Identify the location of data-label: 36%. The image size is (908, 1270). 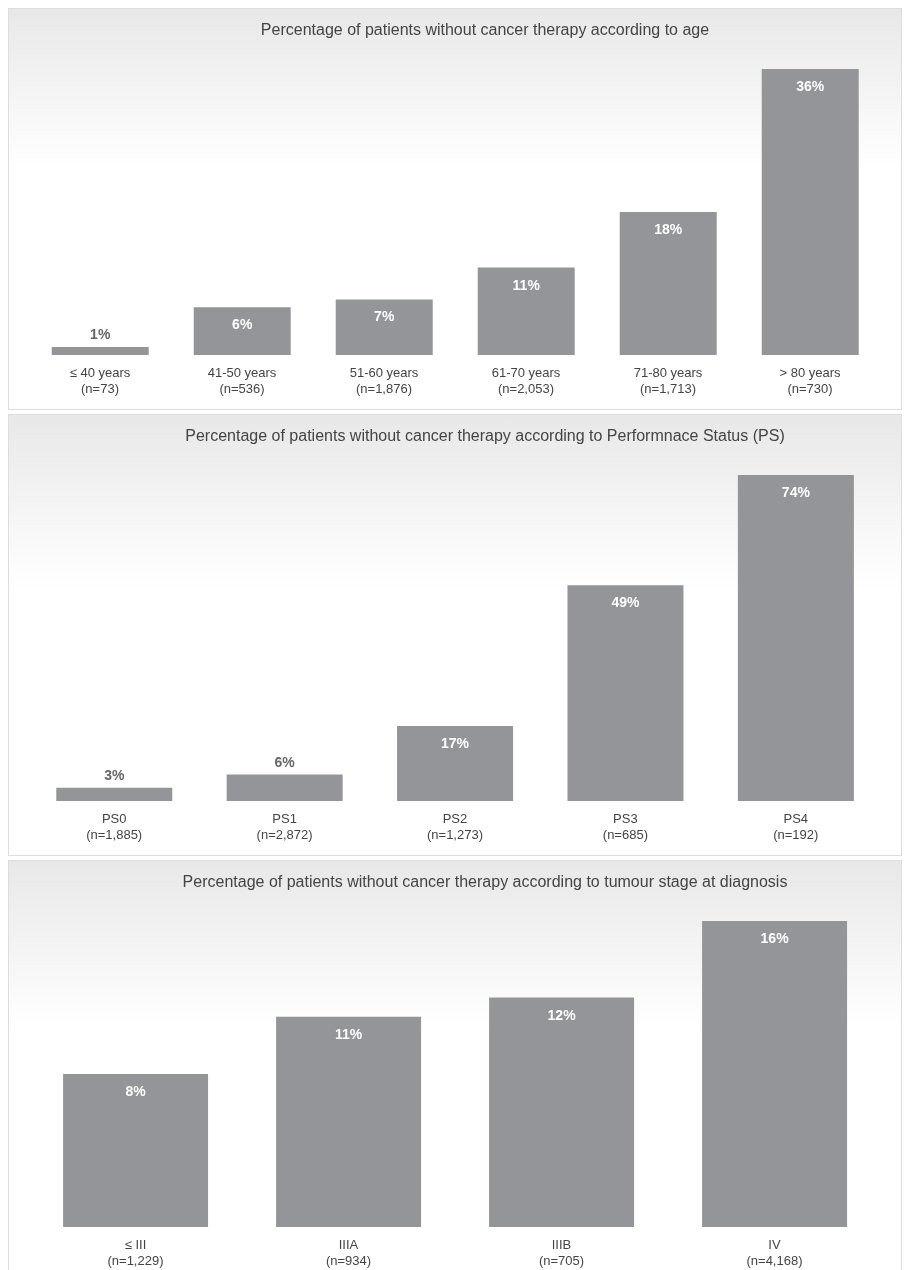
(810, 86).